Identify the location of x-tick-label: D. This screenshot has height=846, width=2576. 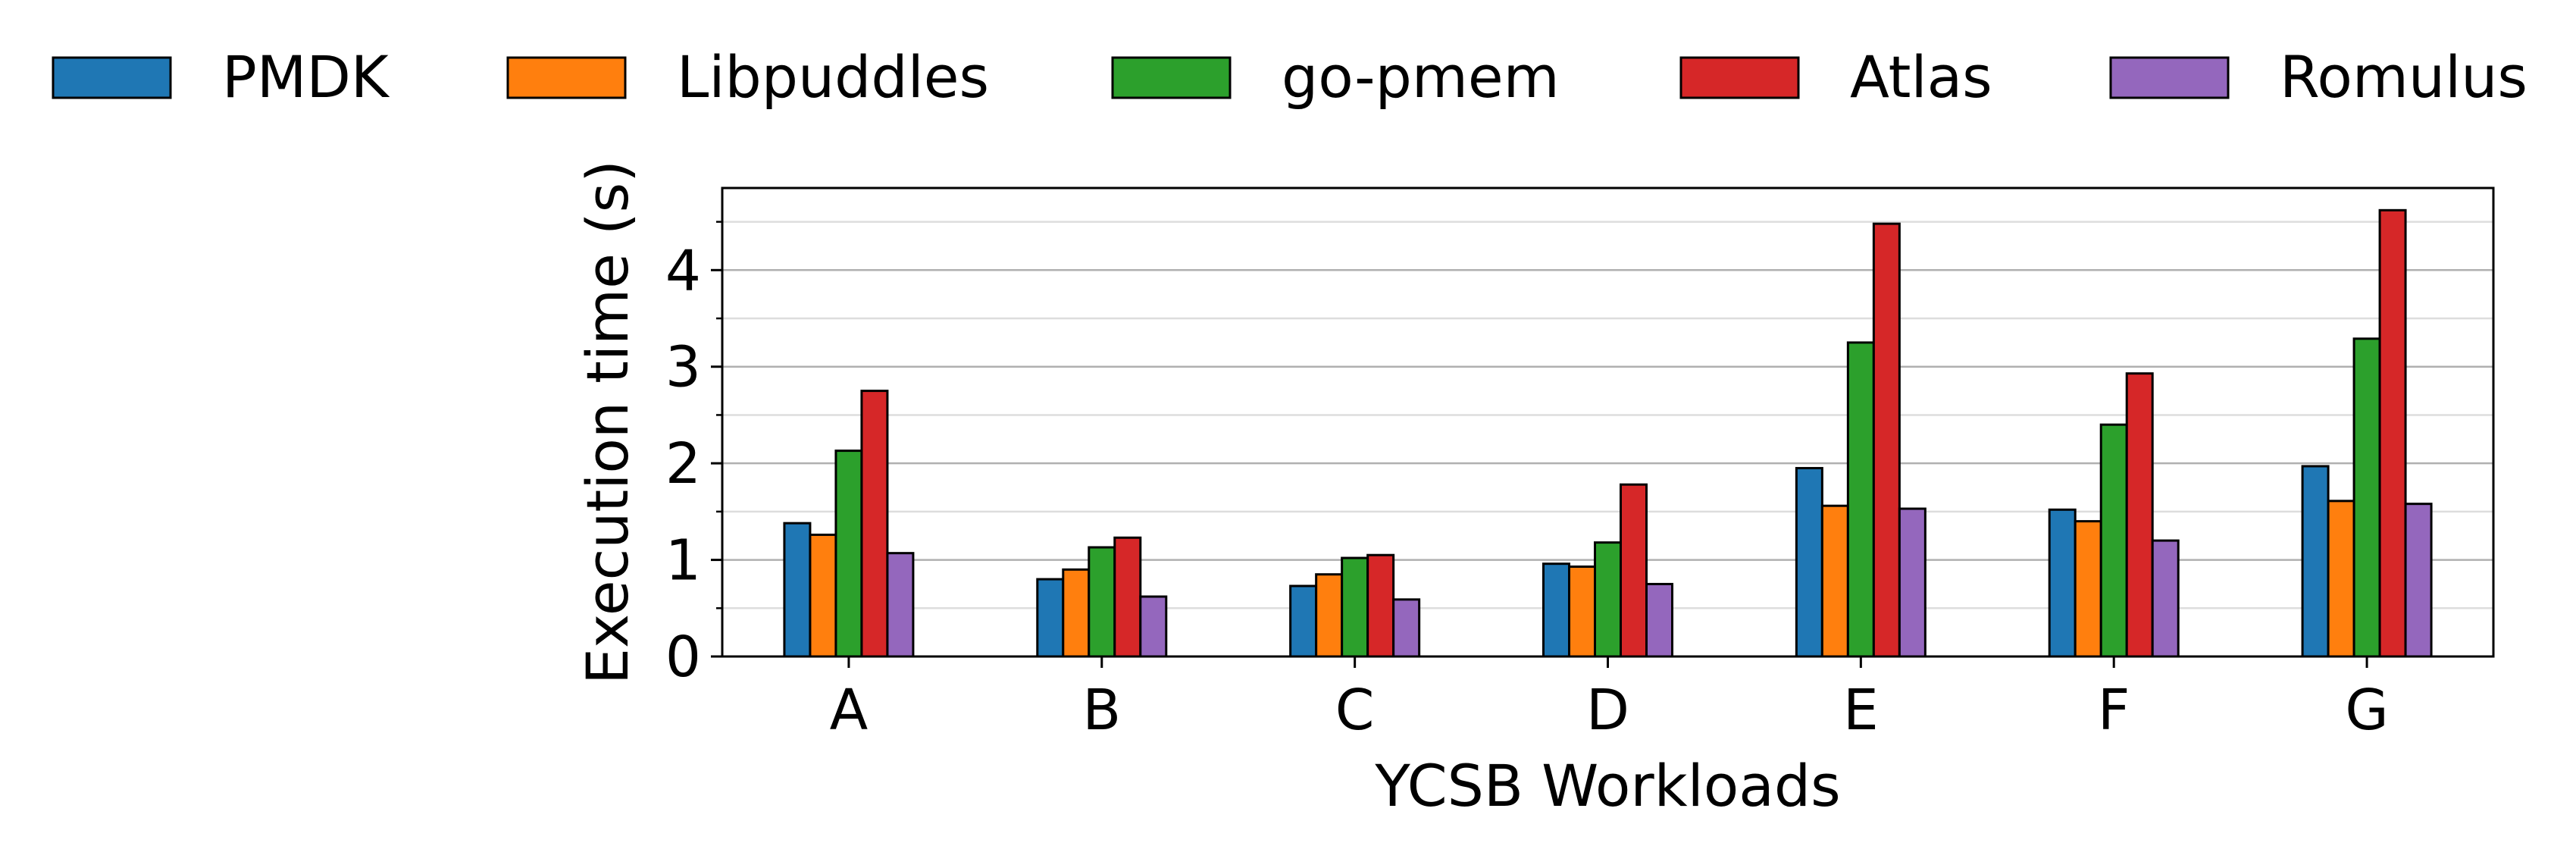
(1608, 710).